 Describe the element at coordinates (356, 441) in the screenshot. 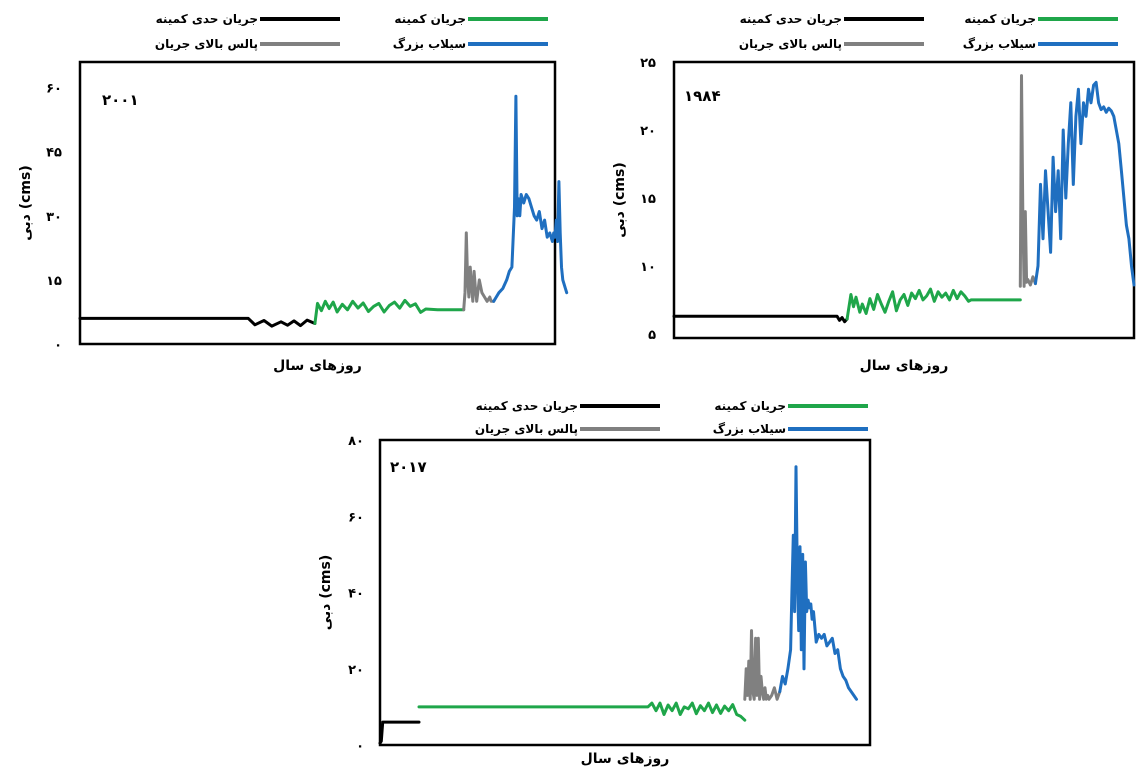

I see `chart-2017-y-tick-label: ۸۰` at that location.